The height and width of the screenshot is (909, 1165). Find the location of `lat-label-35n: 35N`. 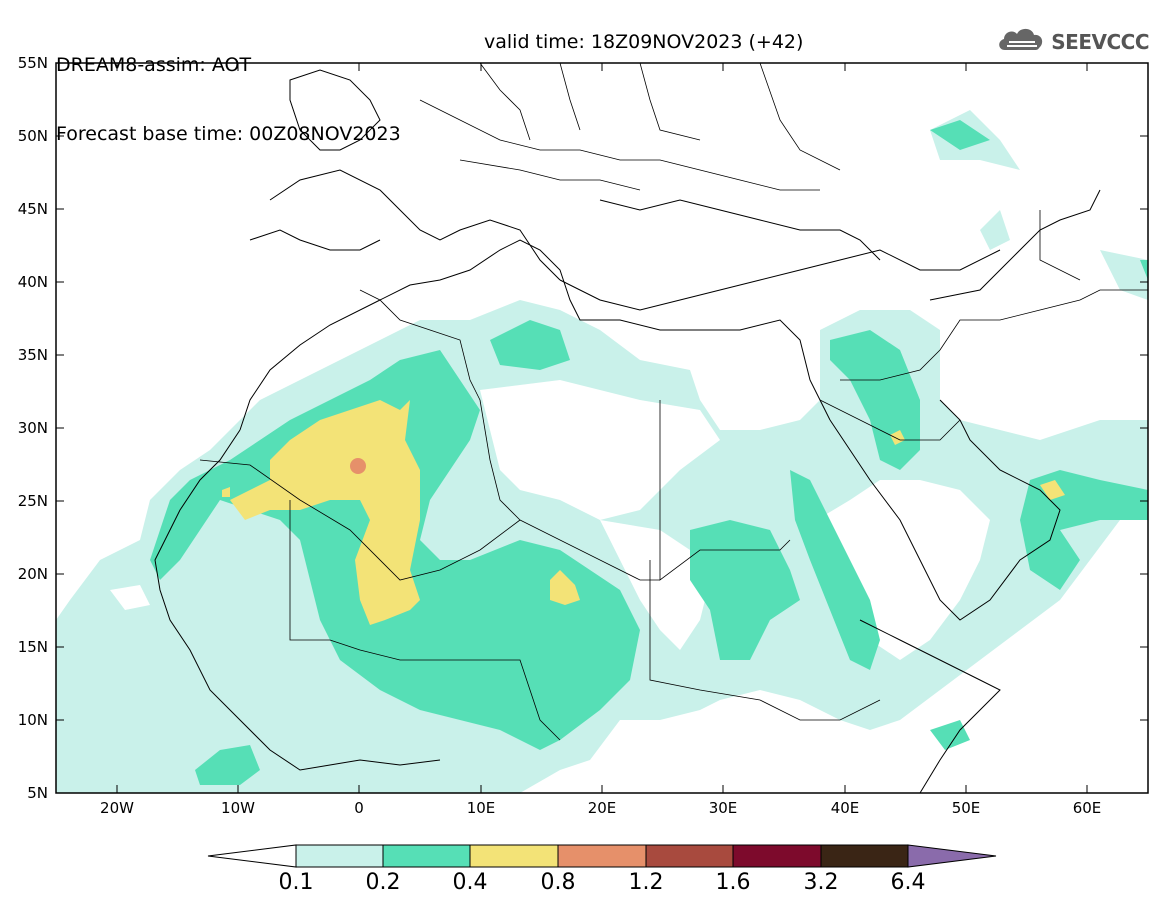

lat-label-35n: 35N is located at coordinates (33, 355).